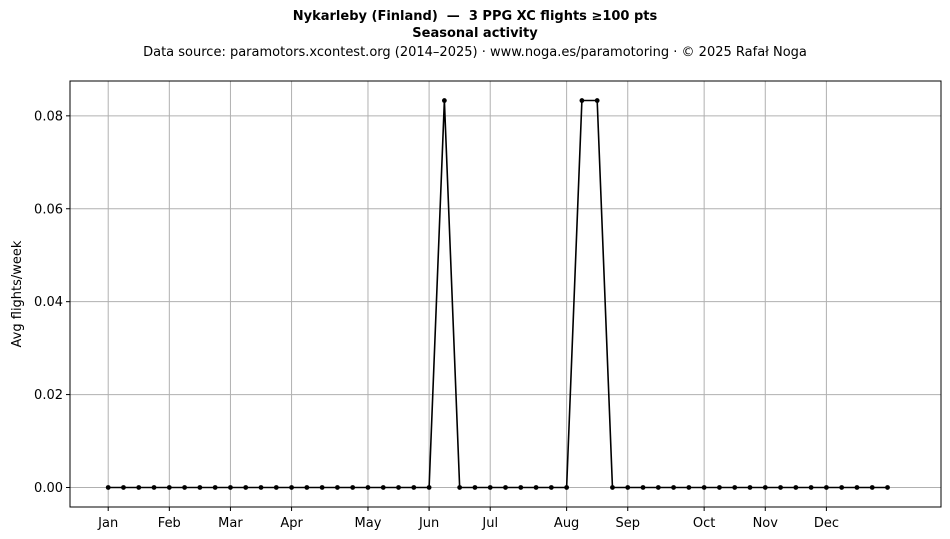 Image resolution: width=950 pixels, height=539 pixels. What do you see at coordinates (291, 523) in the screenshot?
I see `x-tick-label: Apr` at bounding box center [291, 523].